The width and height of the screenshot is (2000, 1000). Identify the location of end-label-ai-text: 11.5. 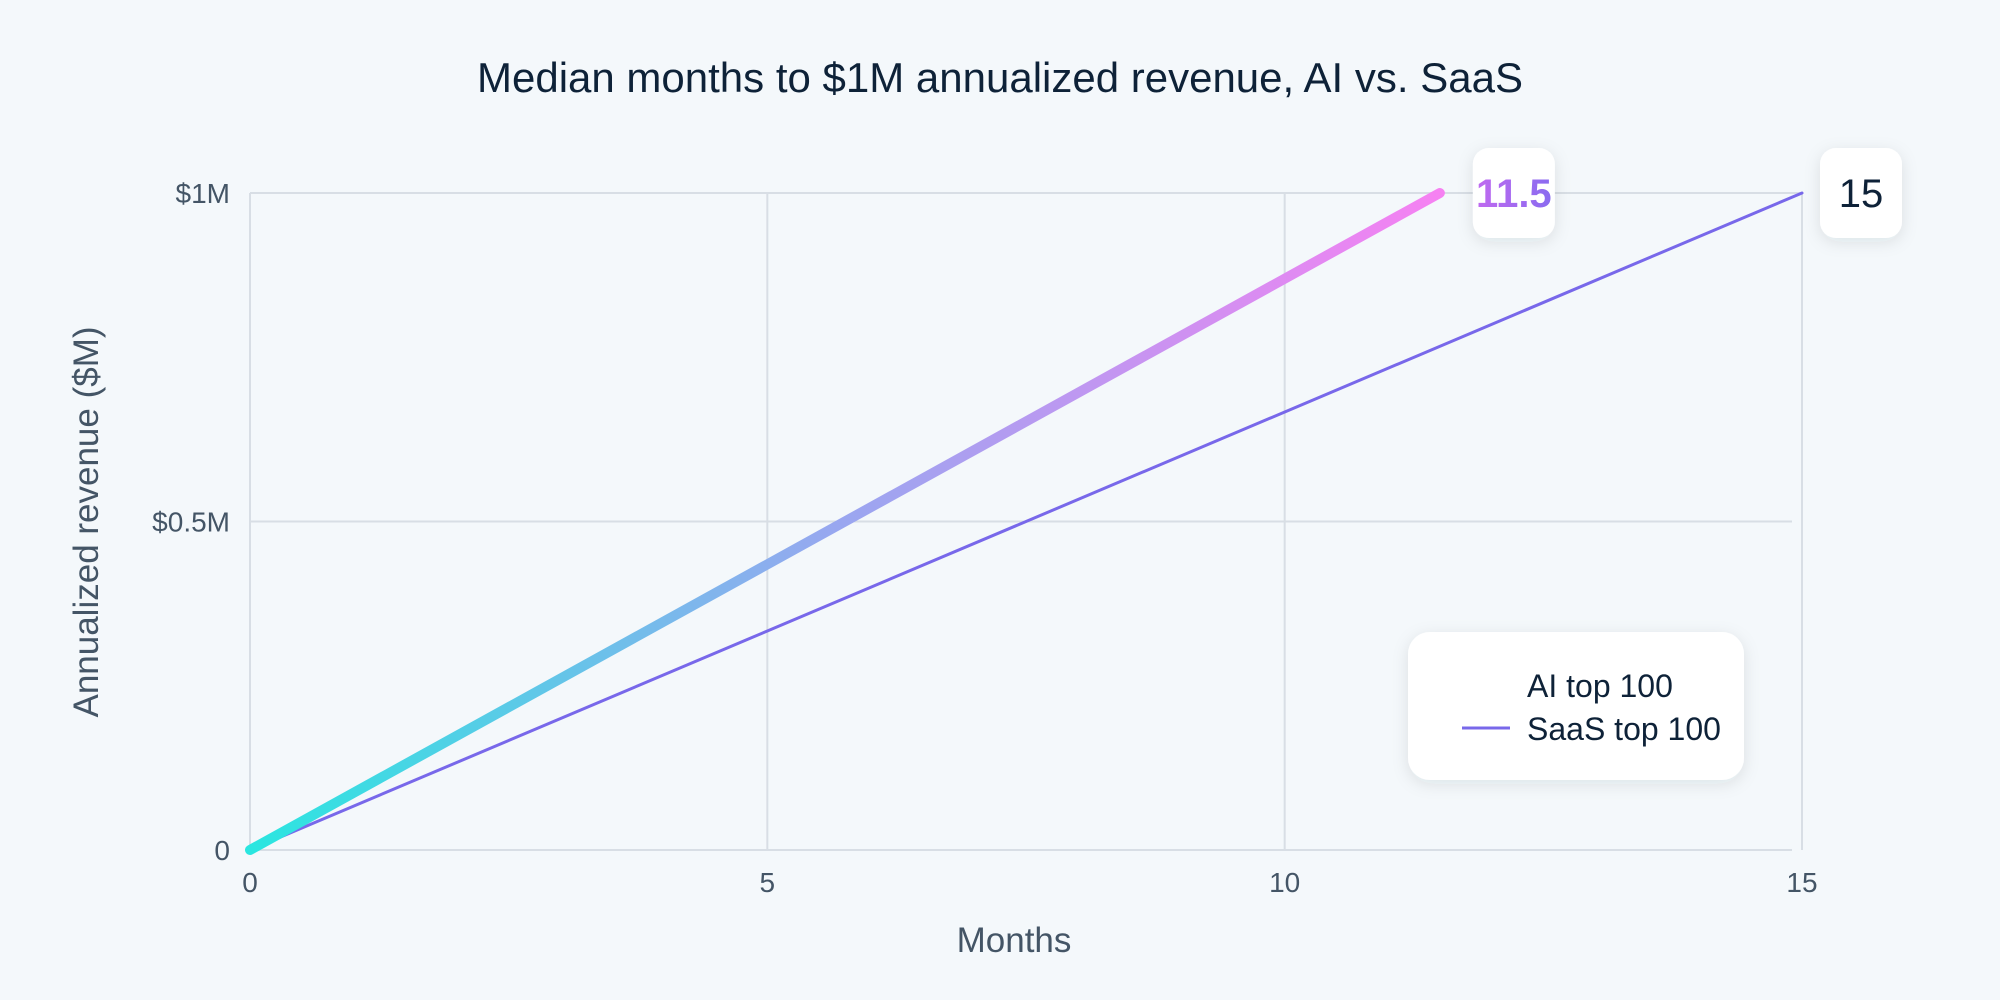
(1514, 194).